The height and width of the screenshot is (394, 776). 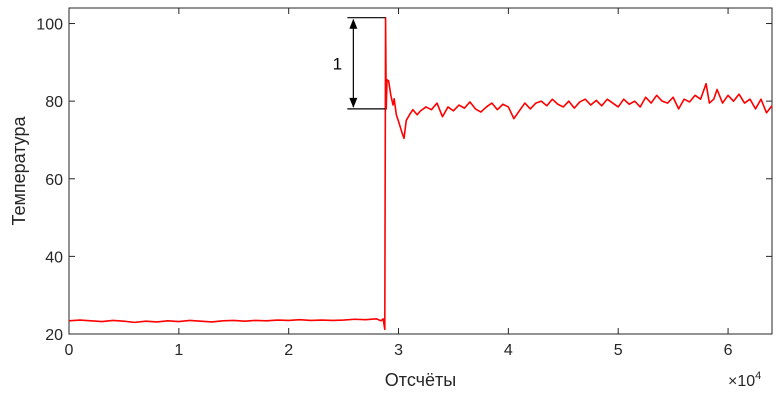 What do you see at coordinates (178, 350) in the screenshot?
I see `x-tick-label: 1` at bounding box center [178, 350].